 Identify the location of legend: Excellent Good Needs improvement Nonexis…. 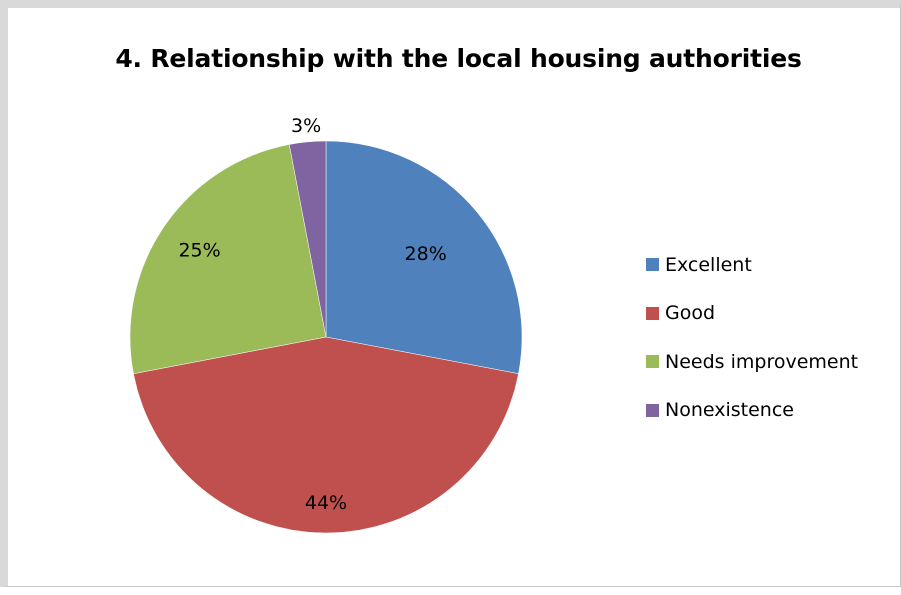
(752, 349).